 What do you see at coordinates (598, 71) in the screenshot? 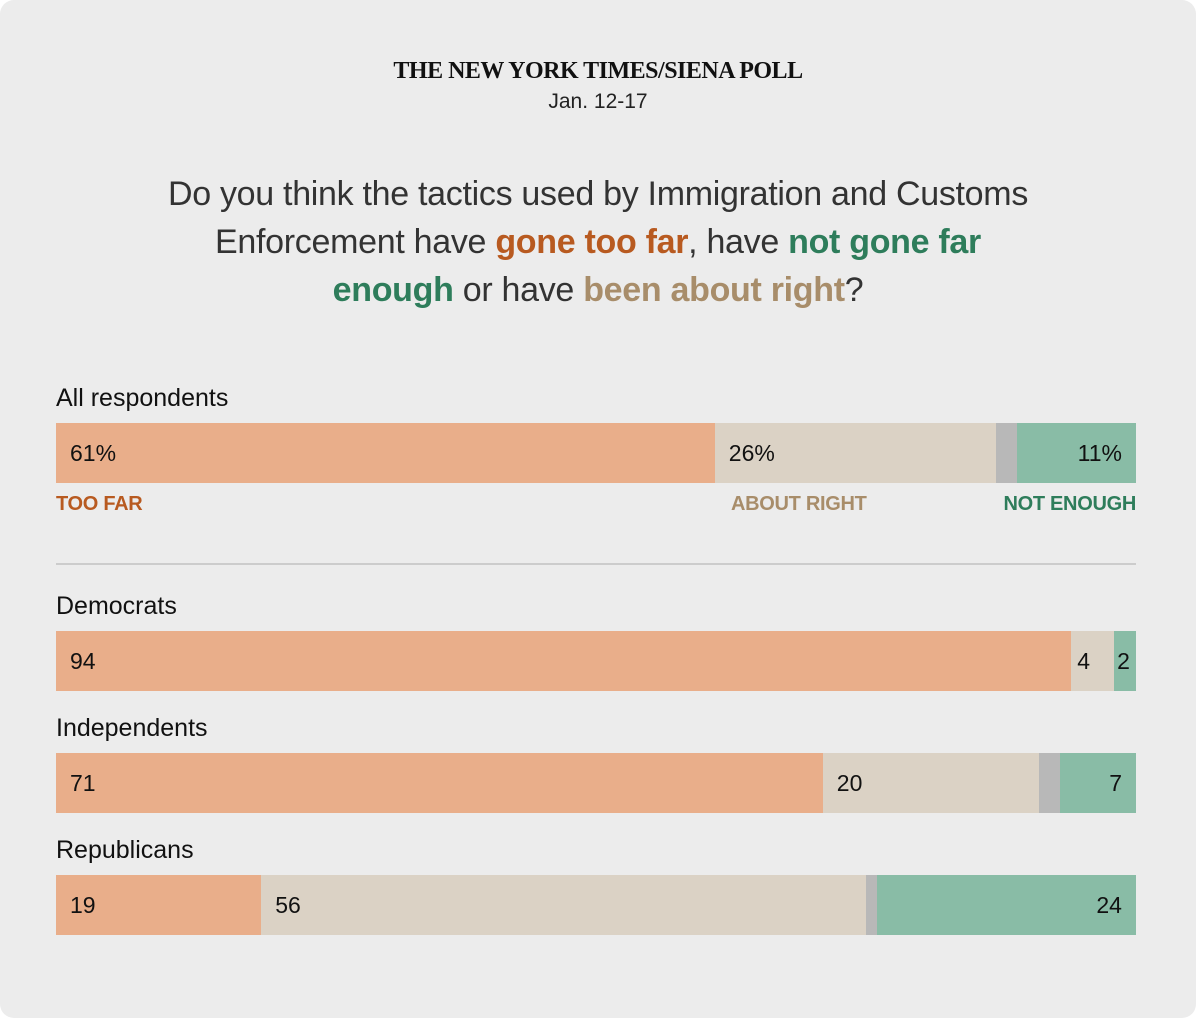
I see `poll-title: THE NEW YORK TIMES/SIENA POLL` at bounding box center [598, 71].